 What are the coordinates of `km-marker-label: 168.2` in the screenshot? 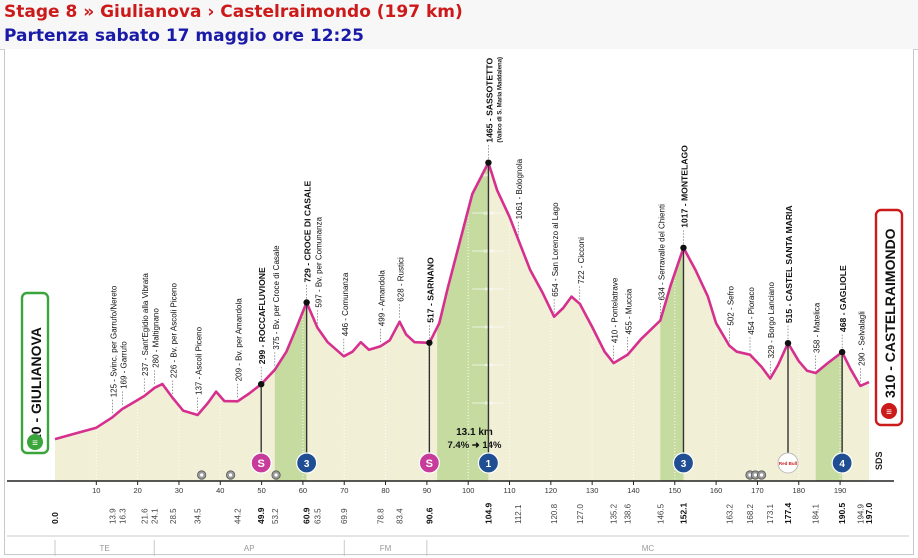 It's located at (750, 513).